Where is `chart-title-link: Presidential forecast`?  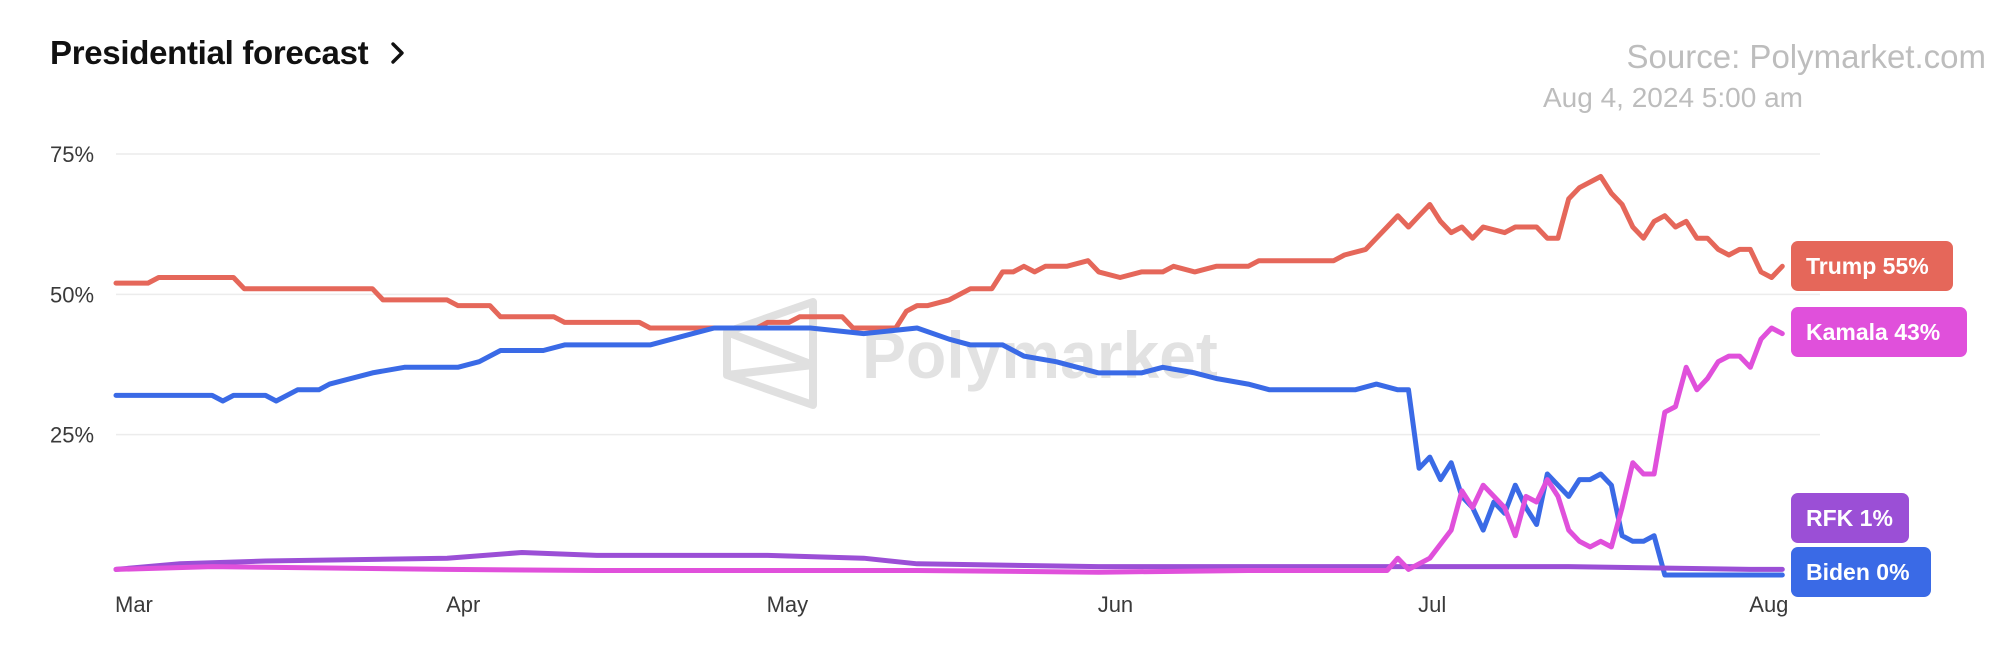
chart-title-link: Presidential forecast is located at coordinates (230, 53).